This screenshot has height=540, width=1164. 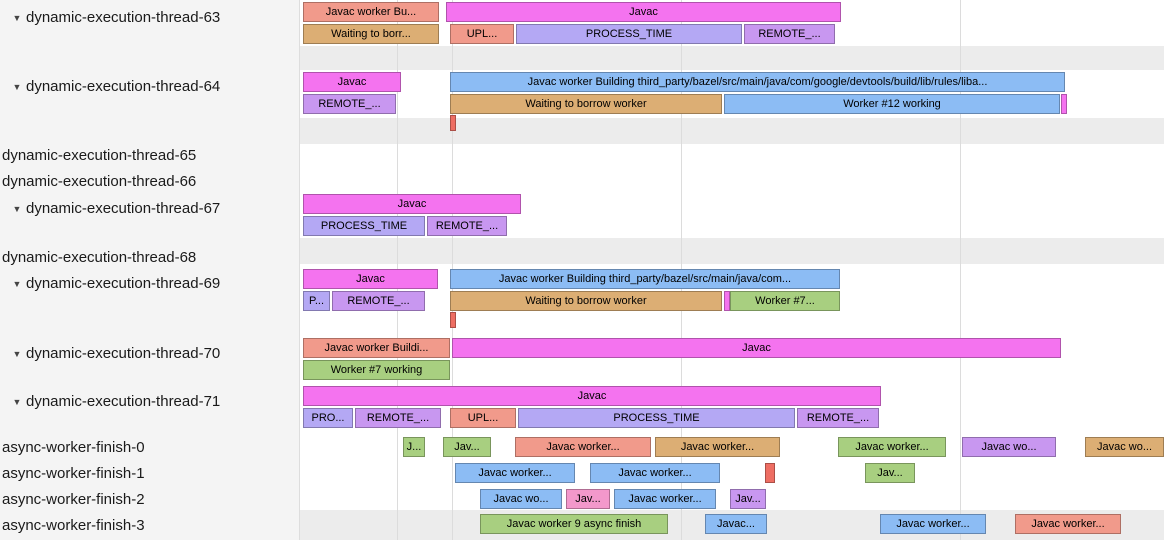 I want to click on track-name-label: dynamic-execution-thread-64, so click(x=123, y=86).